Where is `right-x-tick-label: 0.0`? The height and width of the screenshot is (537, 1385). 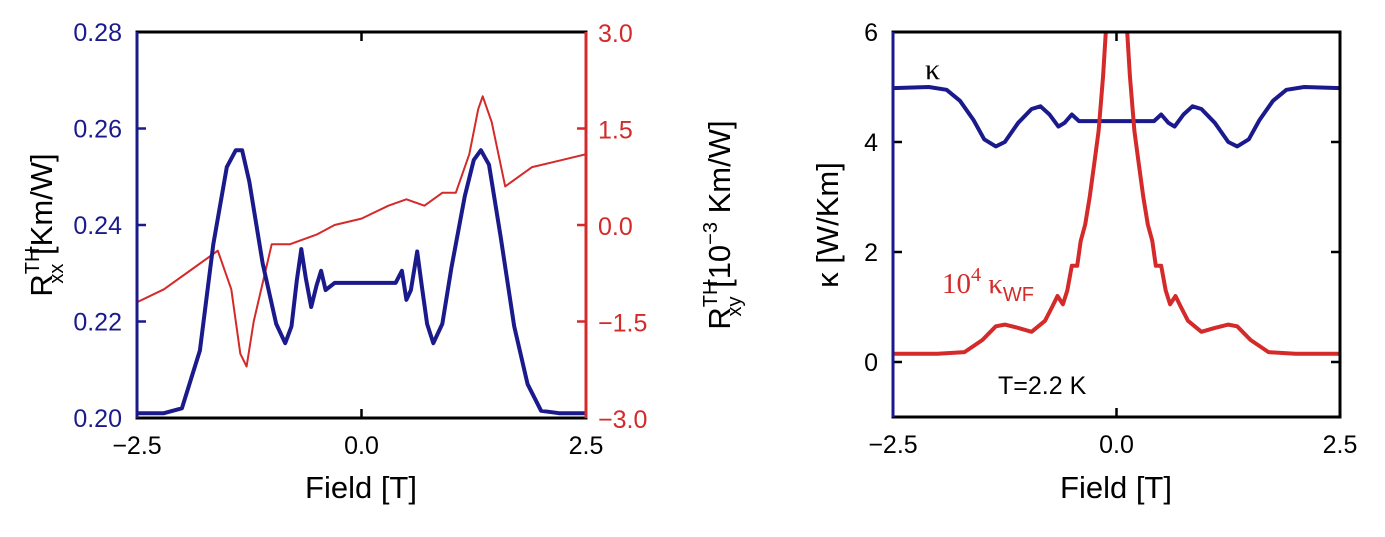 right-x-tick-label: 0.0 is located at coordinates (1116, 445).